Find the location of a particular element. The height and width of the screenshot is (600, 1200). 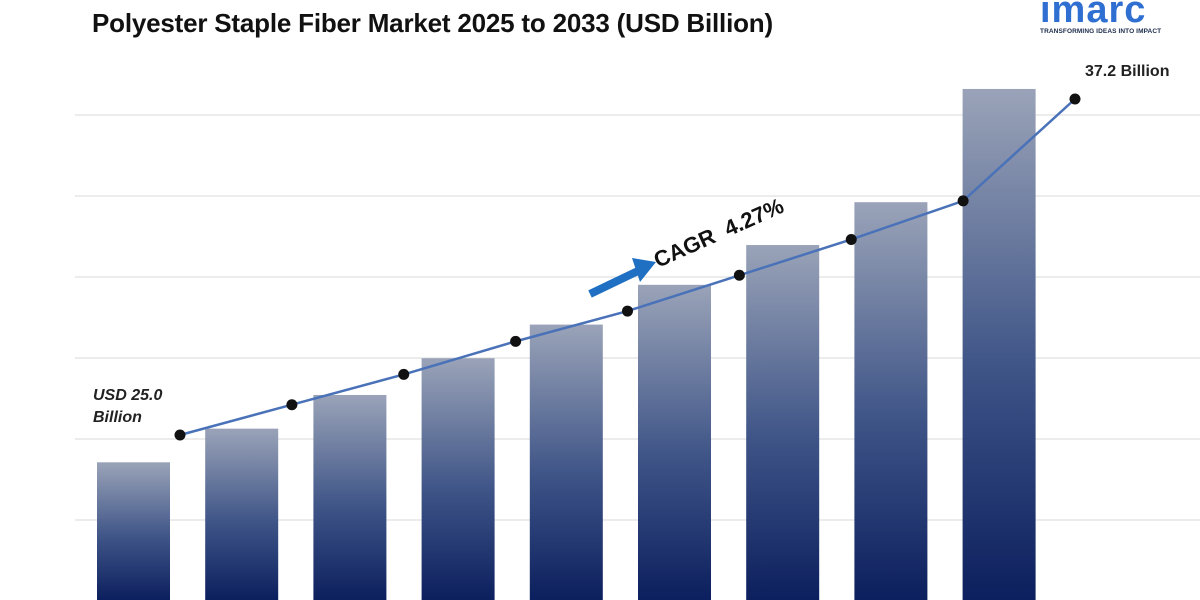

bar-2026 is located at coordinates (242, 514).